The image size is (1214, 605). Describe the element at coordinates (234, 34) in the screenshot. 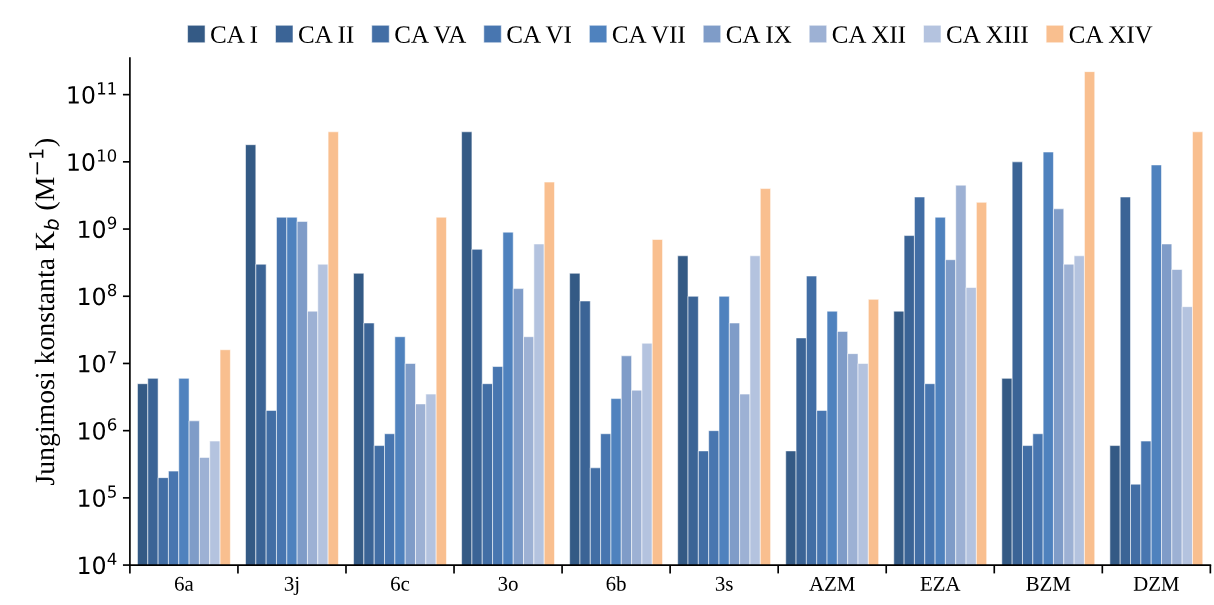

I see `legend-label: CA I` at that location.